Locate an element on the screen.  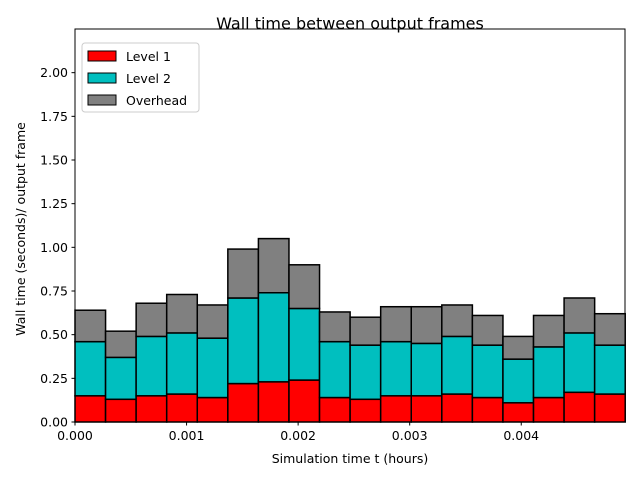
y-tick-label: 0.25 is located at coordinates (54, 378).